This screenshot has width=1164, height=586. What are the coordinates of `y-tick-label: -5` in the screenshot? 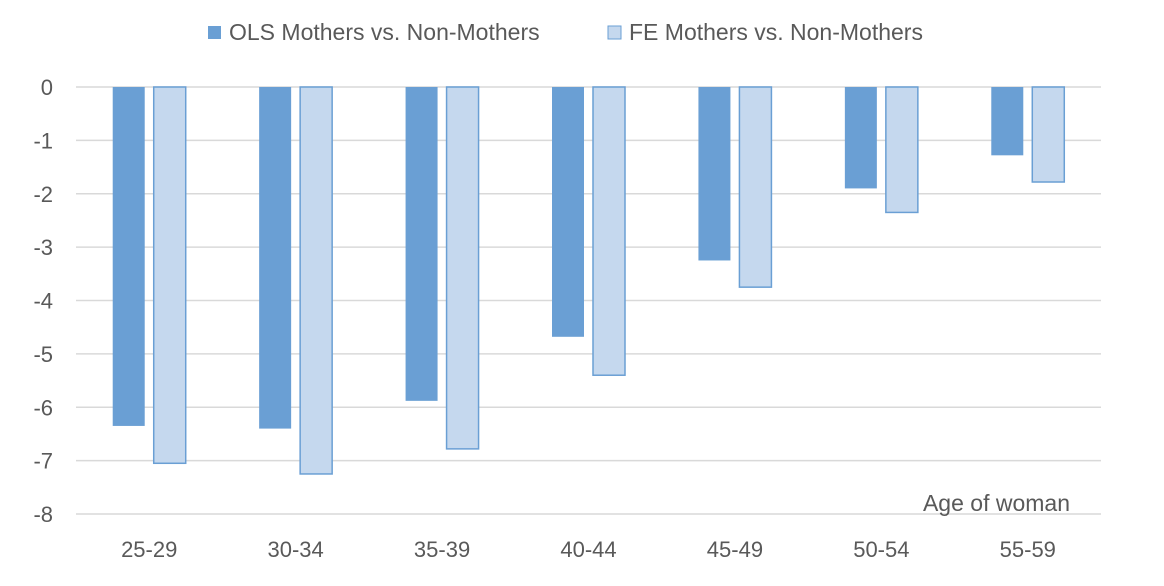 It's located at (43, 354).